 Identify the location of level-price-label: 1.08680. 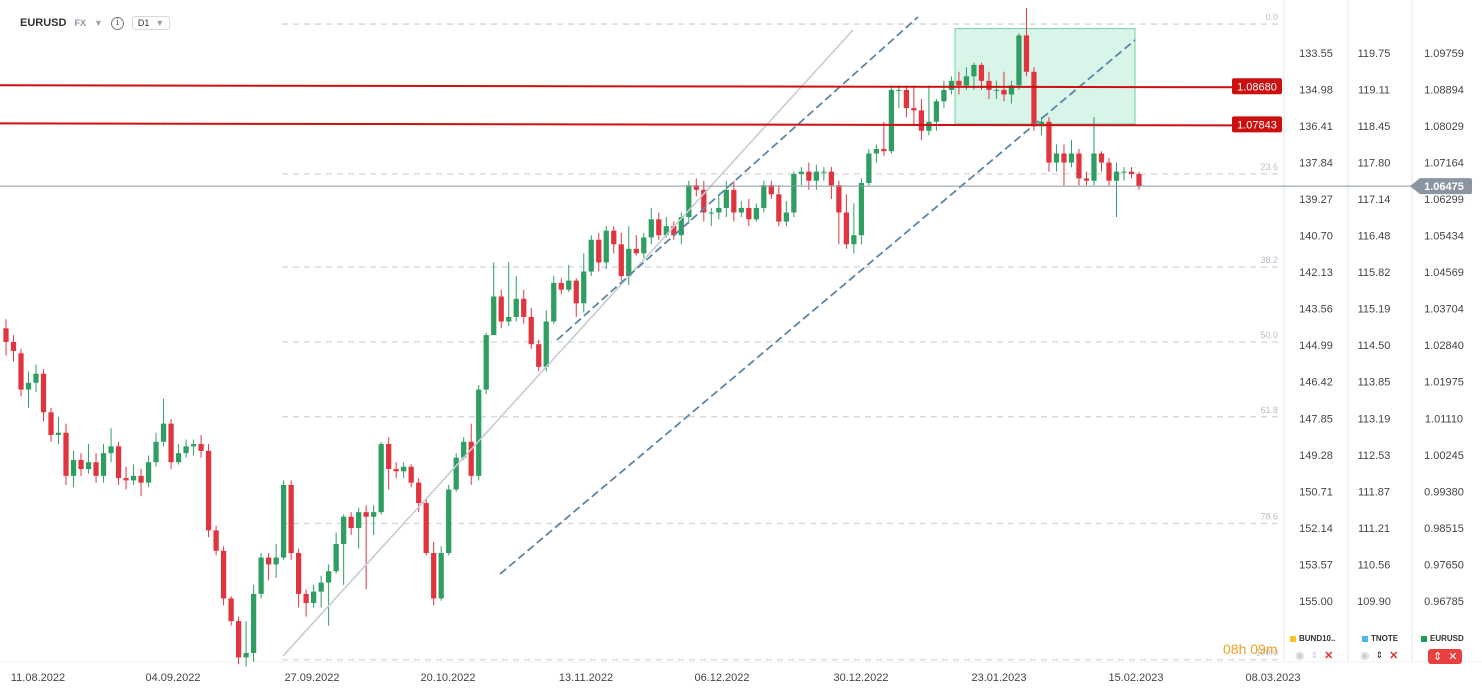
(1257, 87).